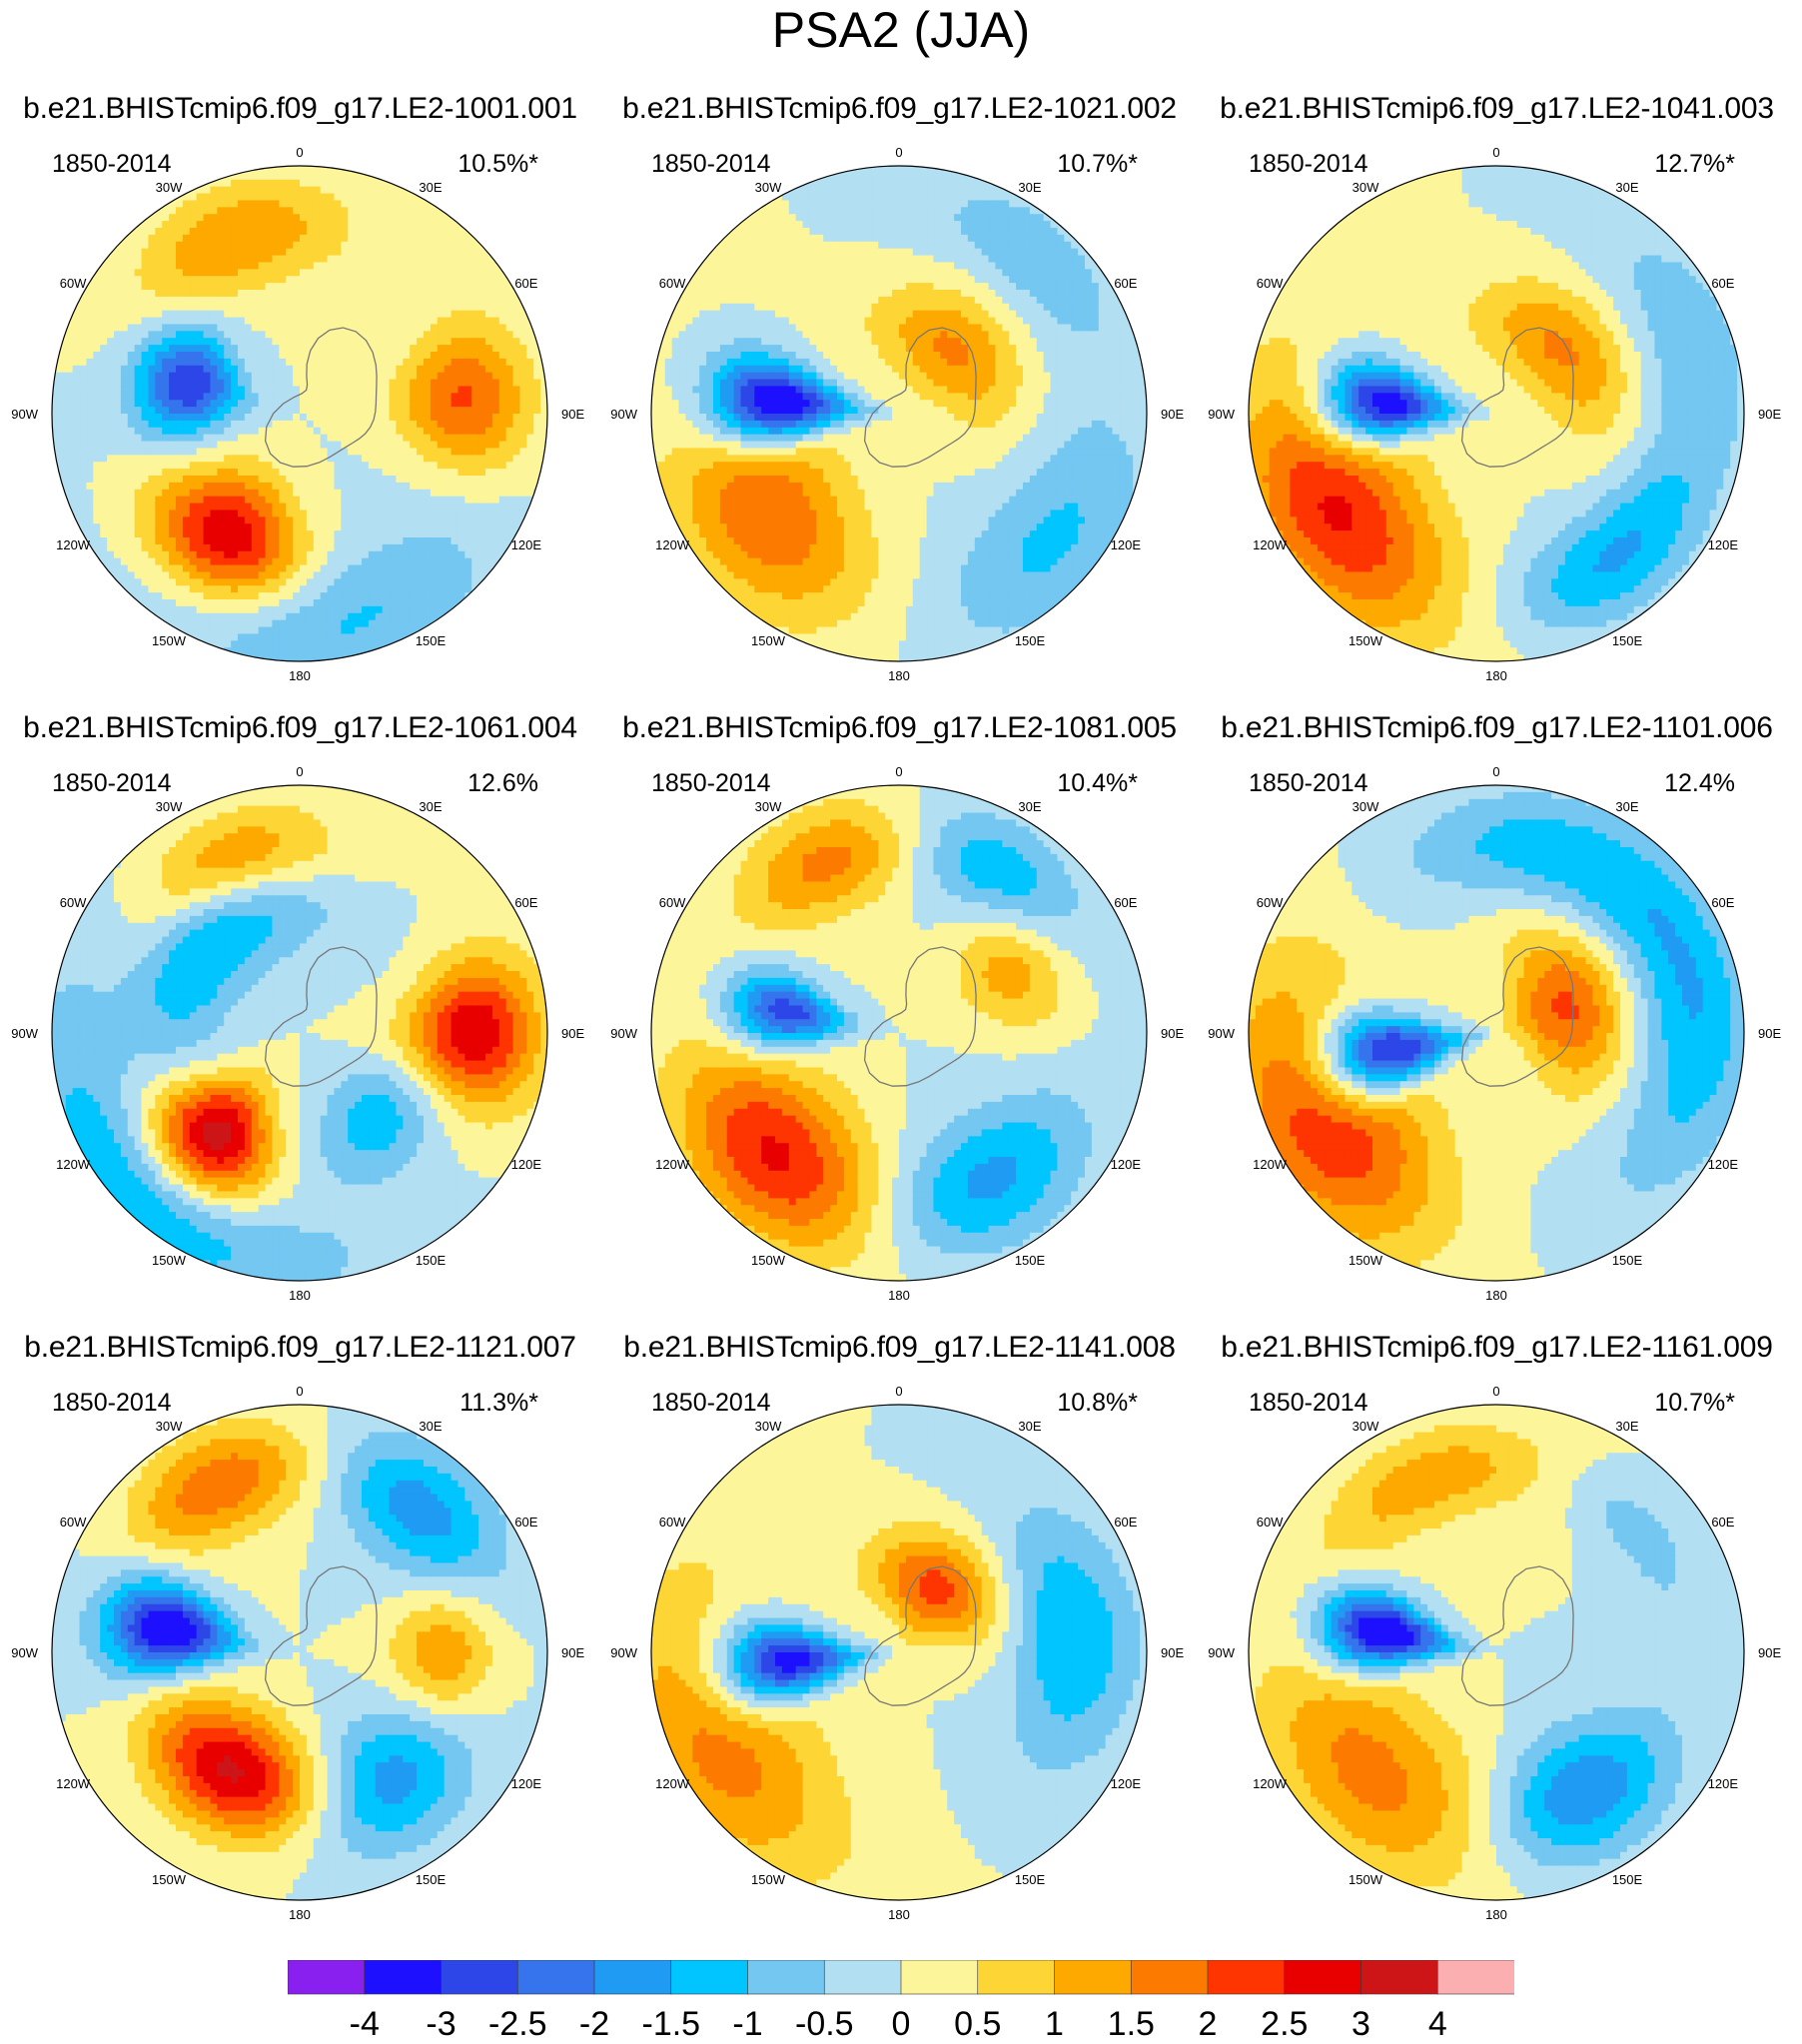 This screenshot has height=2044, width=1802. Describe the element at coordinates (1361, 2024) in the screenshot. I see `colorbar-tick-label: 3` at that location.